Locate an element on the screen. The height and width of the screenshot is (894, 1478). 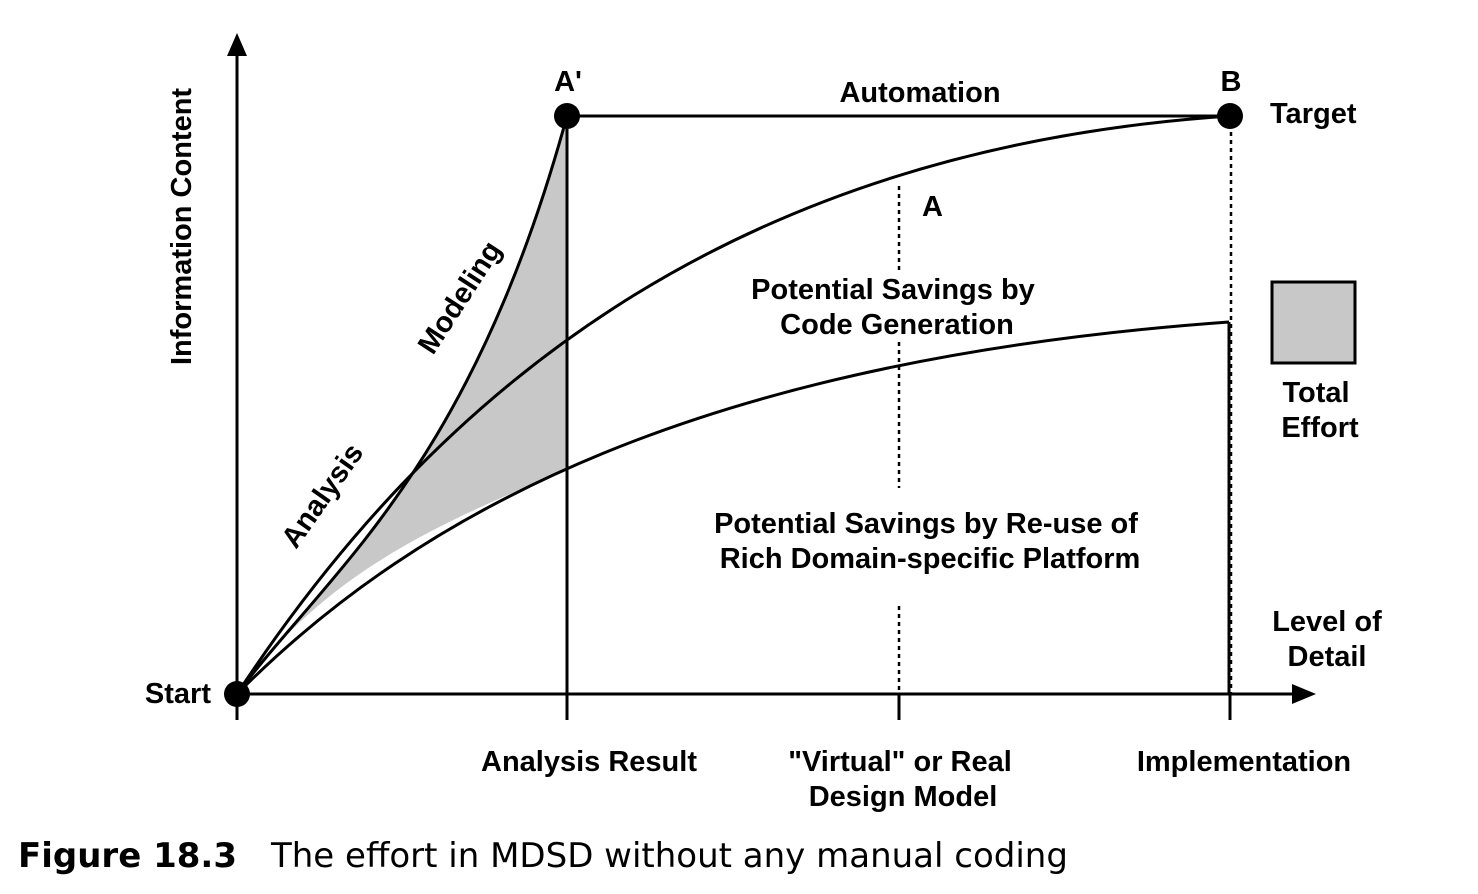
modeling-curve is located at coordinates (402, 405).